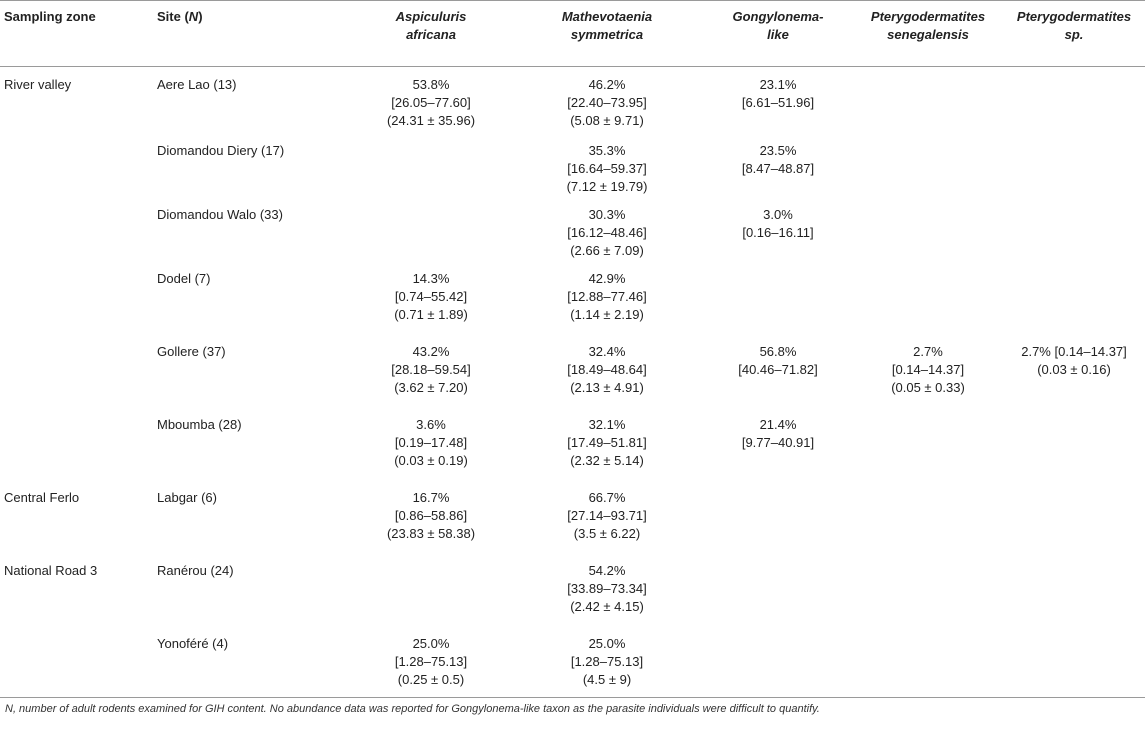 The height and width of the screenshot is (733, 1145). Describe the element at coordinates (431, 643) in the screenshot. I see `cell-value-line: 25.0%` at that location.